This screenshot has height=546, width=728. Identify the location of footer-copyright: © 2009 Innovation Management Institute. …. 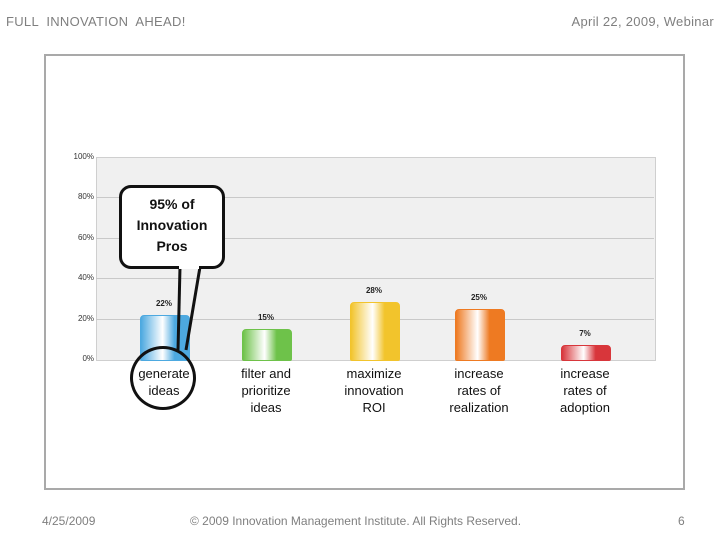
(356, 521).